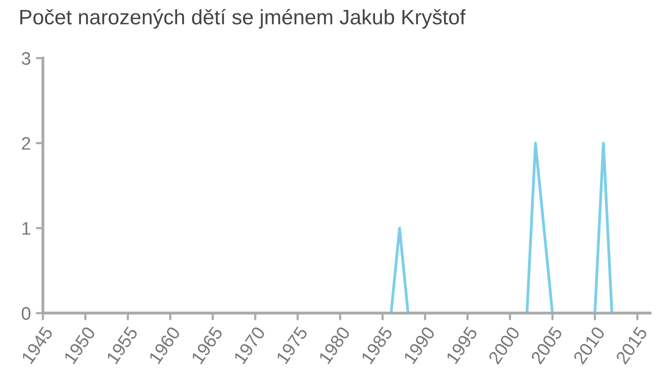 The height and width of the screenshot is (375, 660). Describe the element at coordinates (26, 313) in the screenshot. I see `y-tick-label: 0` at that location.